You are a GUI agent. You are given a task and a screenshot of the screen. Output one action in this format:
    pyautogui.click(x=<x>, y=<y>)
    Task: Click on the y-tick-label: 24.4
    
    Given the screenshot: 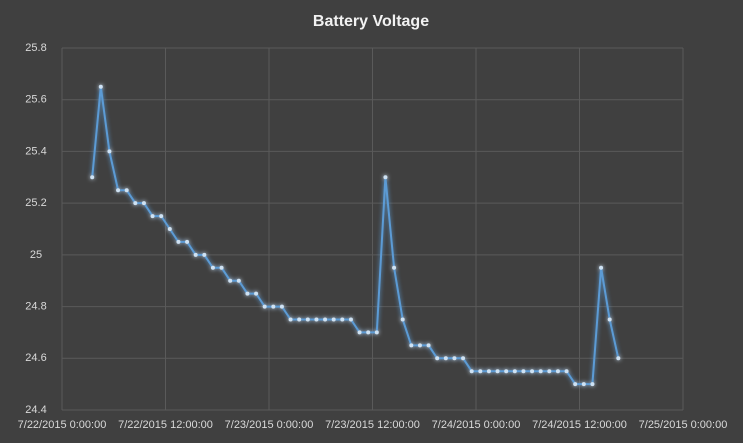 What is the action you would take?
    pyautogui.click(x=35, y=410)
    